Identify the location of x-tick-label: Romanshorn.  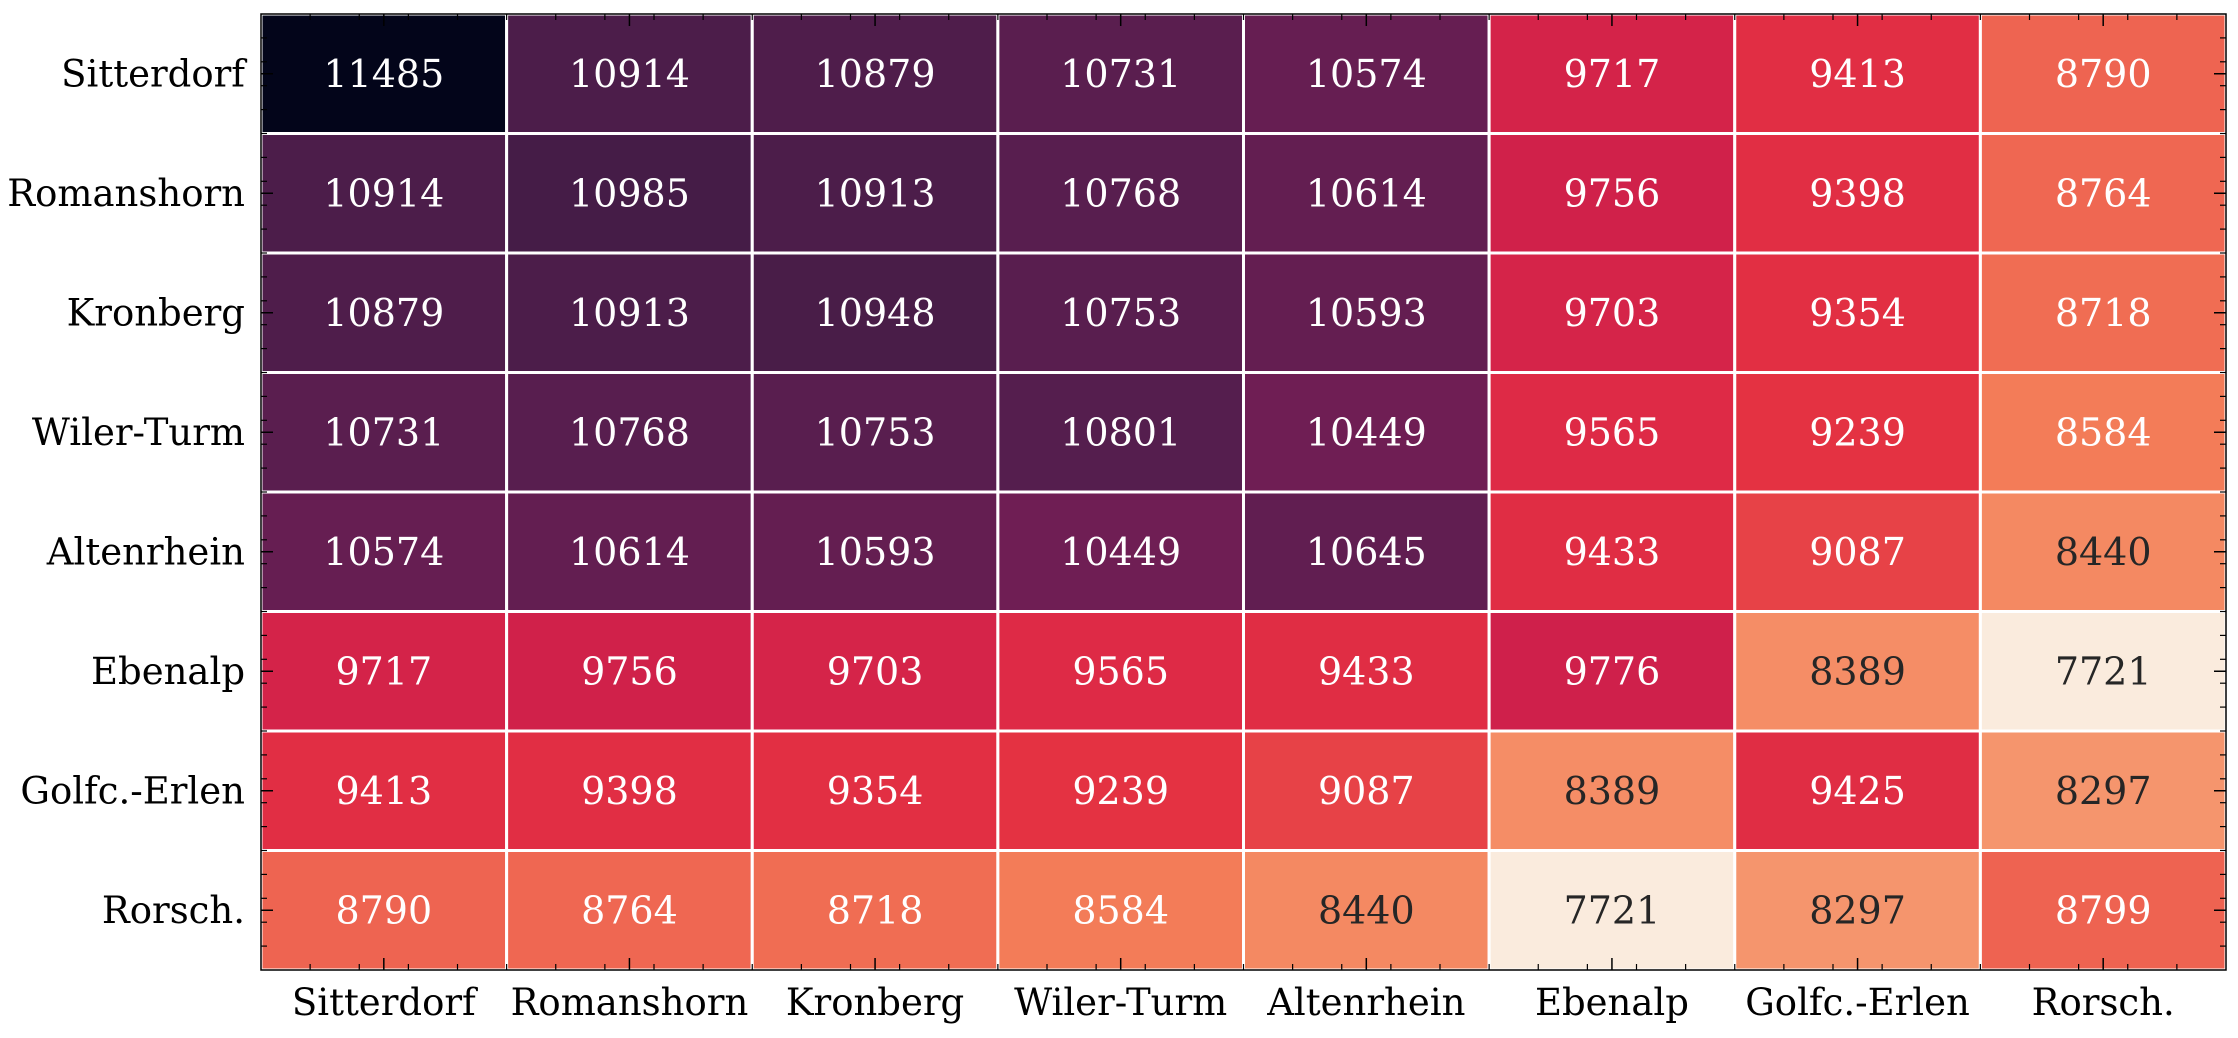
(630, 1002).